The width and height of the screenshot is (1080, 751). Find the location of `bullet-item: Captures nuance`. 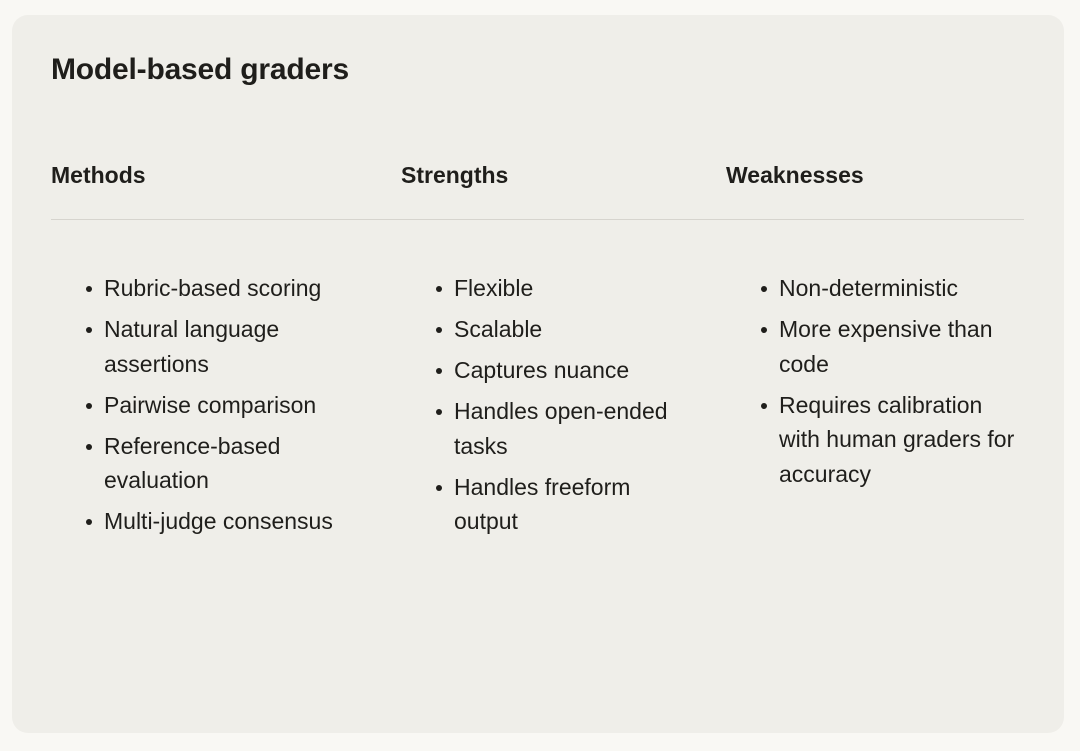

bullet-item: Captures nuance is located at coordinates (552, 370).